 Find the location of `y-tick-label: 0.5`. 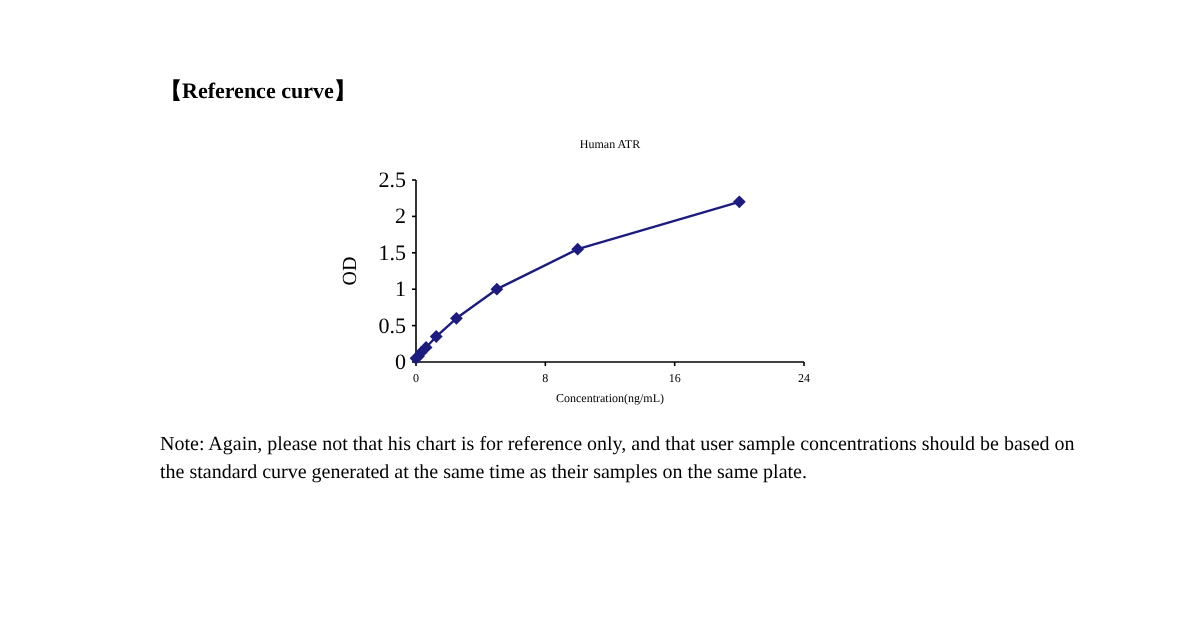

y-tick-label: 0.5 is located at coordinates (392, 326).